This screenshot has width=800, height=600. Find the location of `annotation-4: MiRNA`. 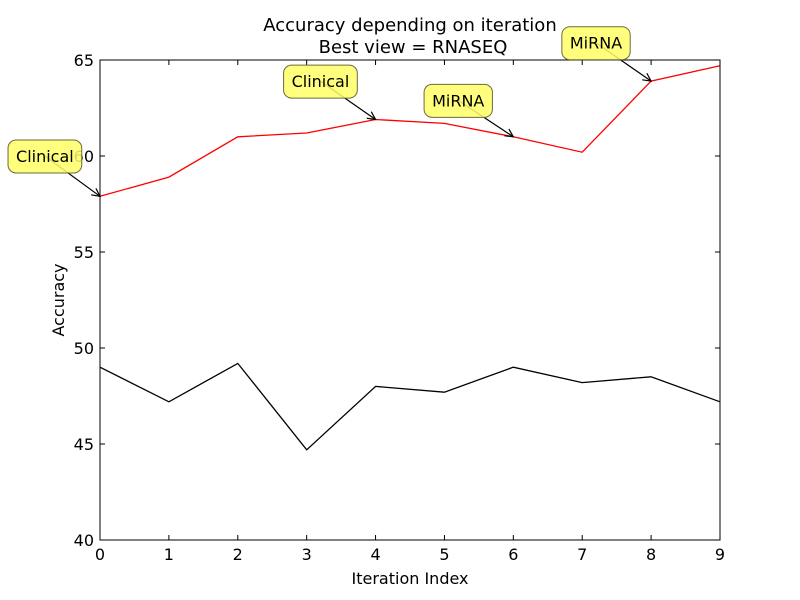

annotation-4: MiRNA is located at coordinates (606, 53).